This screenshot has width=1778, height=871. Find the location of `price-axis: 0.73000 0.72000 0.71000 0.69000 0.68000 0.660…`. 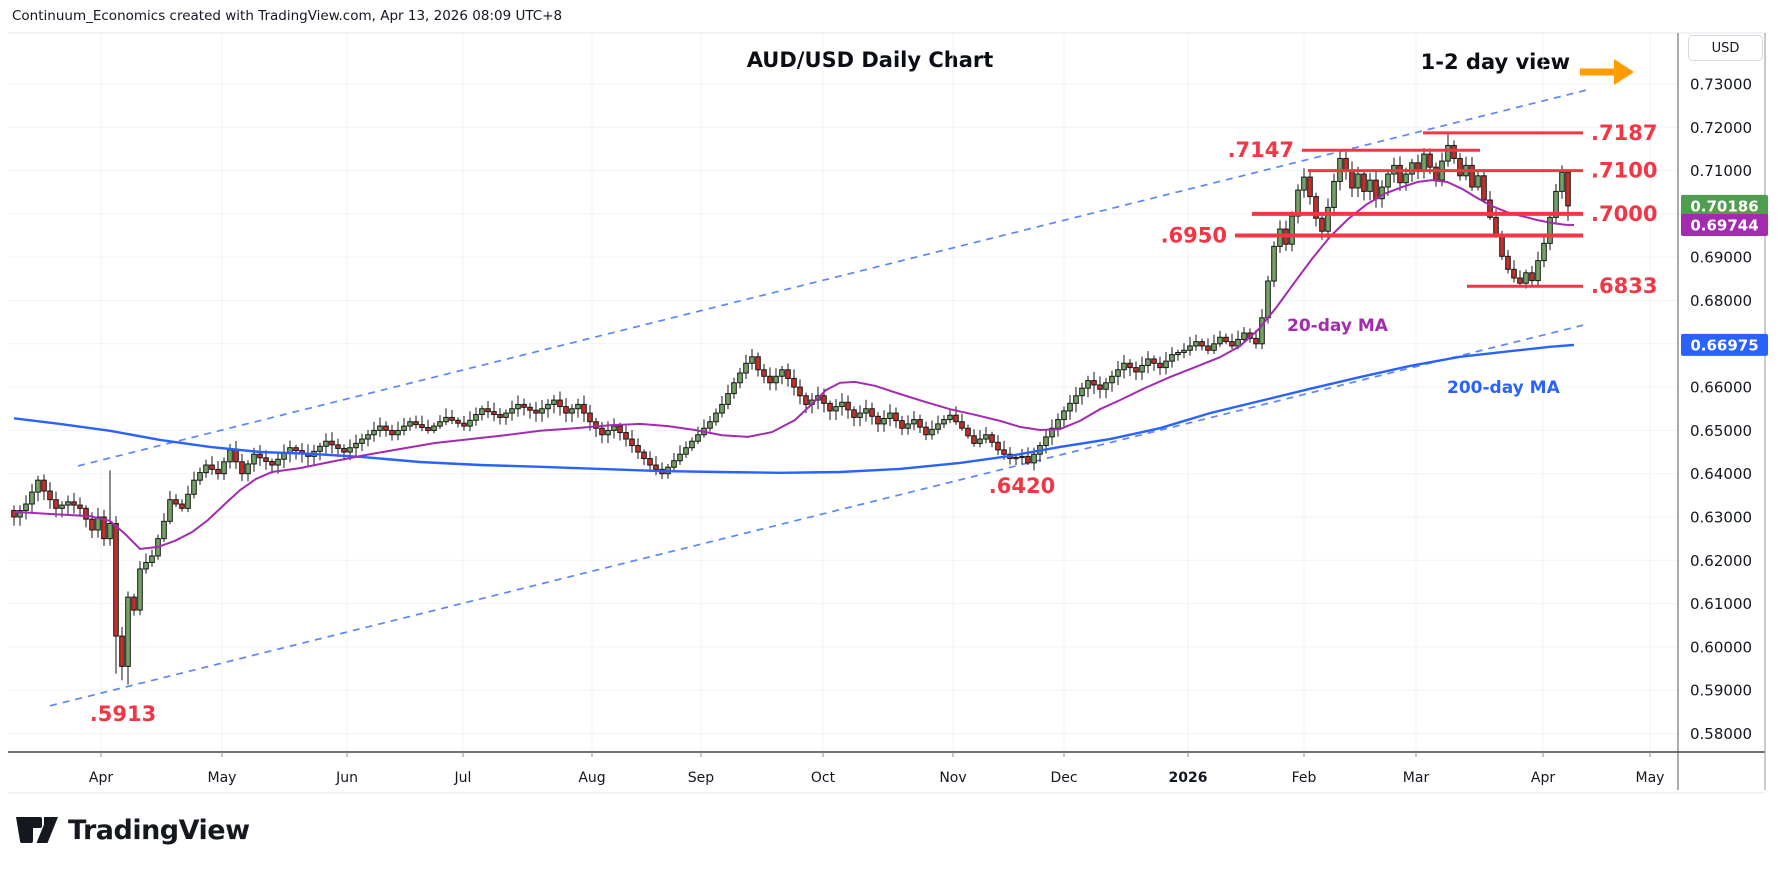

price-axis: 0.73000 0.72000 0.71000 0.69000 0.68000 0.660… is located at coordinates (1724, 410).